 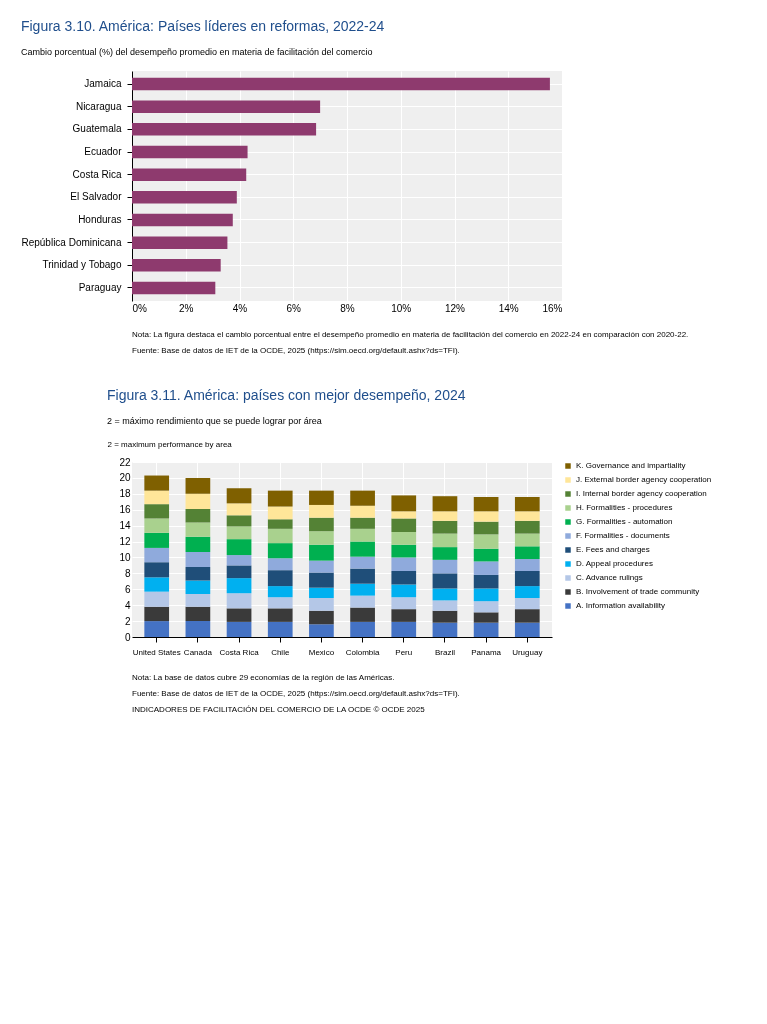 What do you see at coordinates (527, 652) in the screenshot?
I see `x-tick-label: Uruguay` at bounding box center [527, 652].